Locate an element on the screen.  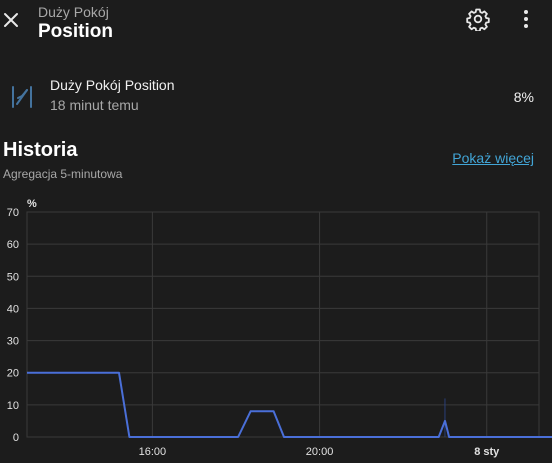
entity-state: 8% is located at coordinates (523, 97).